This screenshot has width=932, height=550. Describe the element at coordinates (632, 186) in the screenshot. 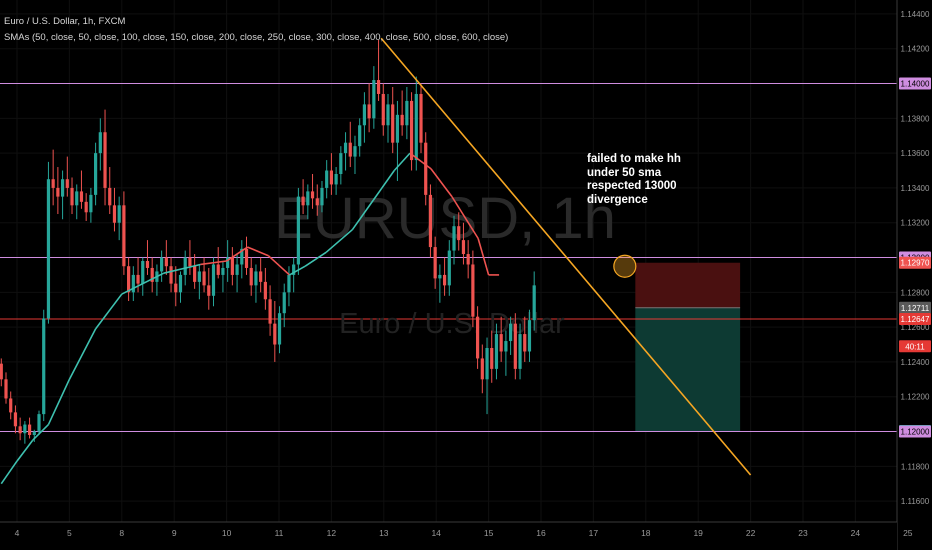

I see `note-line: respected 13000` at that location.